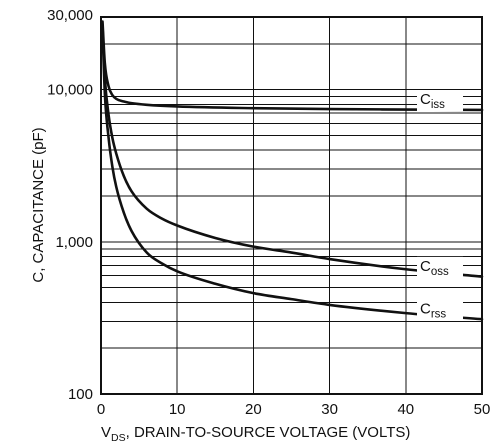  What do you see at coordinates (106, 432) in the screenshot?
I see `x-axis-label-prefix: V` at bounding box center [106, 432].